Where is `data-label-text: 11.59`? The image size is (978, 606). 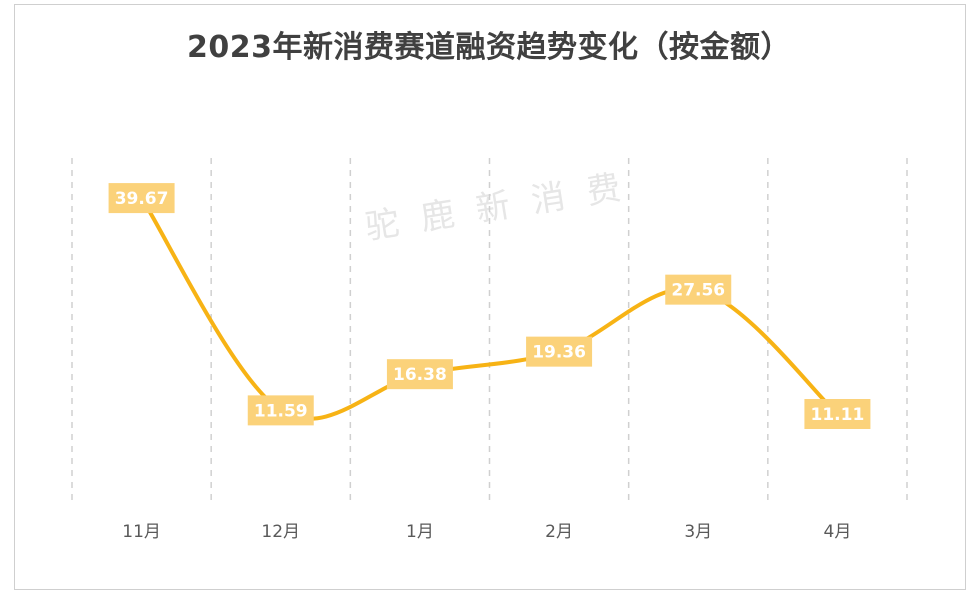
data-label-text: 11.59 is located at coordinates (281, 411).